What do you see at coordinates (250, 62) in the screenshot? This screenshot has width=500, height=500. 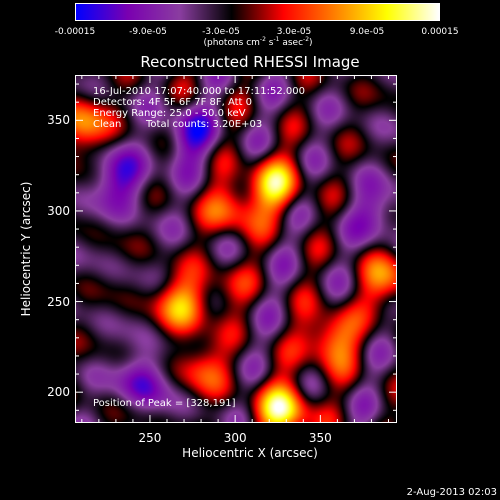 I see `chart-title: Reconstructed RHESSI Image` at bounding box center [250, 62].